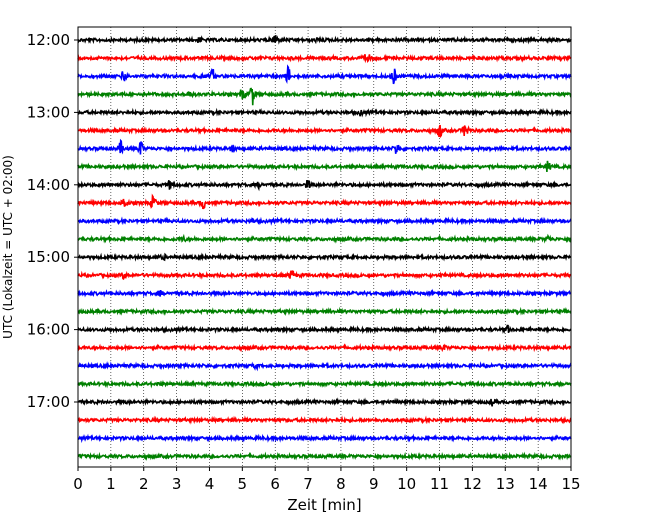  I want to click on x-ticks: 0 1 2 3 4 5 6 7 8 9 10 11 12 13 14 15, so click(327, 480).